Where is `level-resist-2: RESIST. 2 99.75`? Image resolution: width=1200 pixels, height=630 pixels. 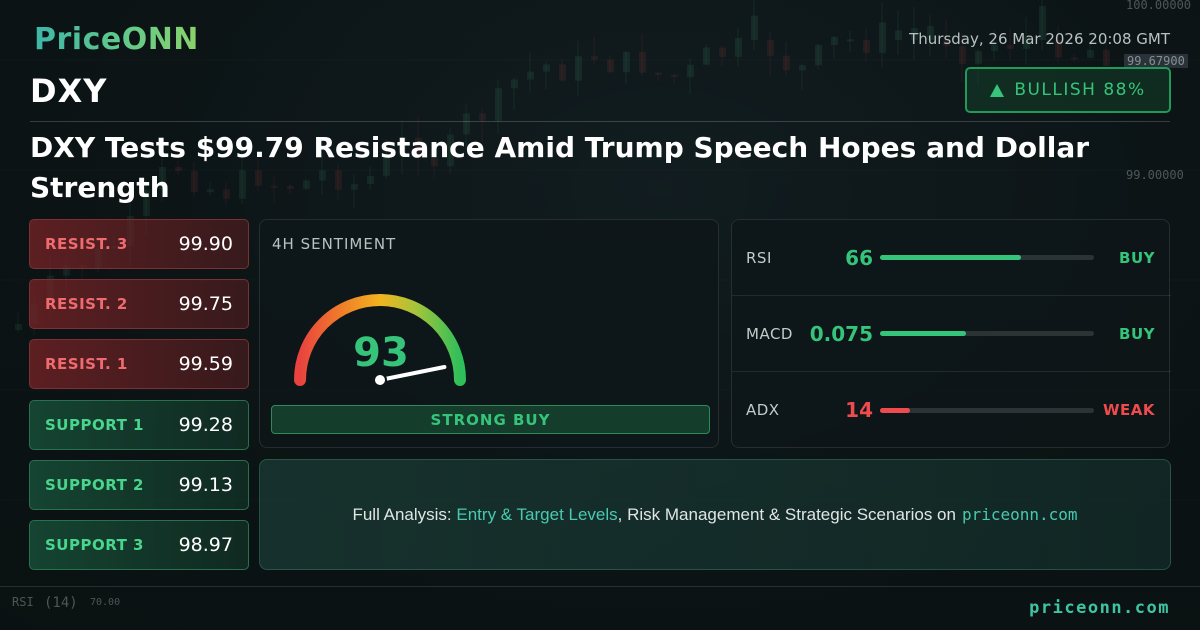
level-resist-2: RESIST. 2 99.75 is located at coordinates (139, 304).